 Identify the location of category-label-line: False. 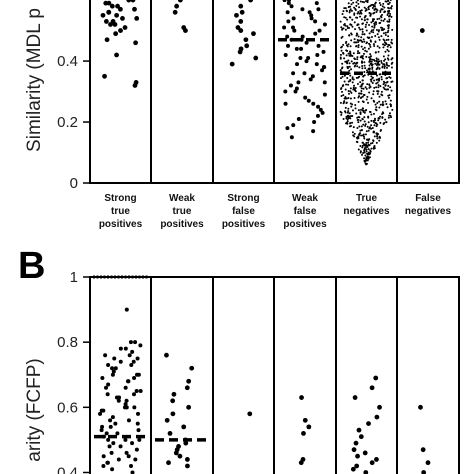
(428, 198).